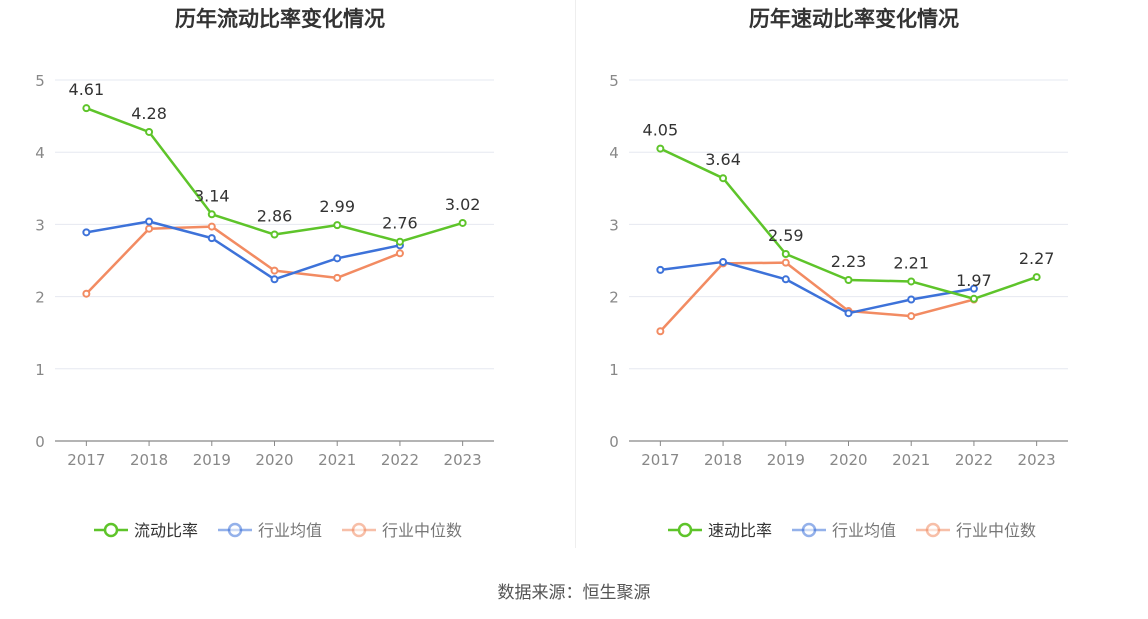 The height and width of the screenshot is (619, 1148). What do you see at coordinates (996, 530) in the screenshot?
I see `legend-label: 行业中位数` at bounding box center [996, 530].